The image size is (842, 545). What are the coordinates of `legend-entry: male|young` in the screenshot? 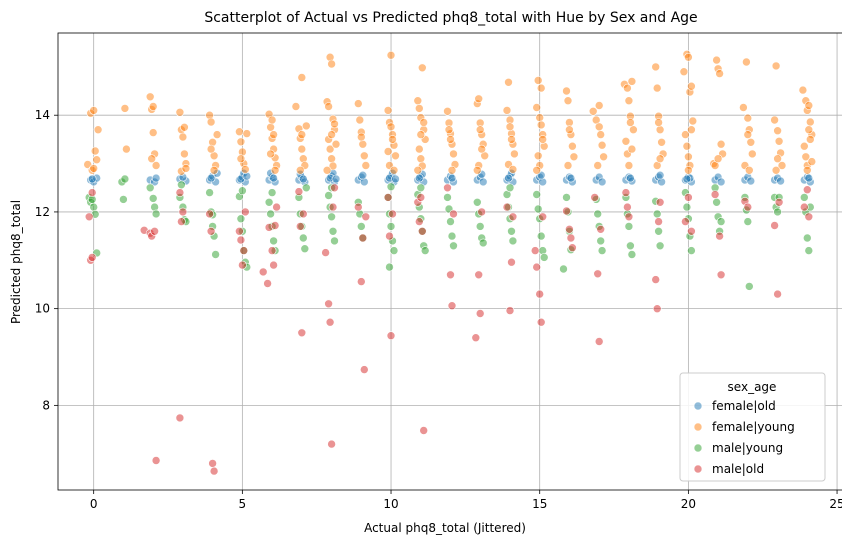 It's located at (747, 448).